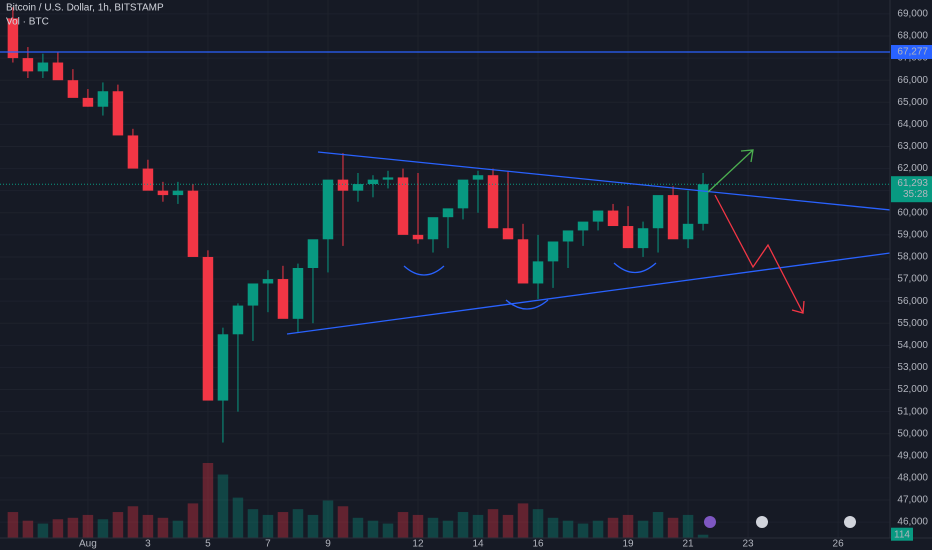 The height and width of the screenshot is (550, 932). I want to click on y-tick-label: 63,000, so click(912, 146).